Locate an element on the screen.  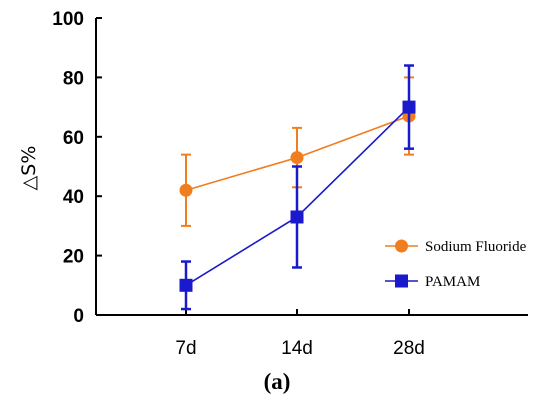
y-tick-label: 60 is located at coordinates (73, 138).